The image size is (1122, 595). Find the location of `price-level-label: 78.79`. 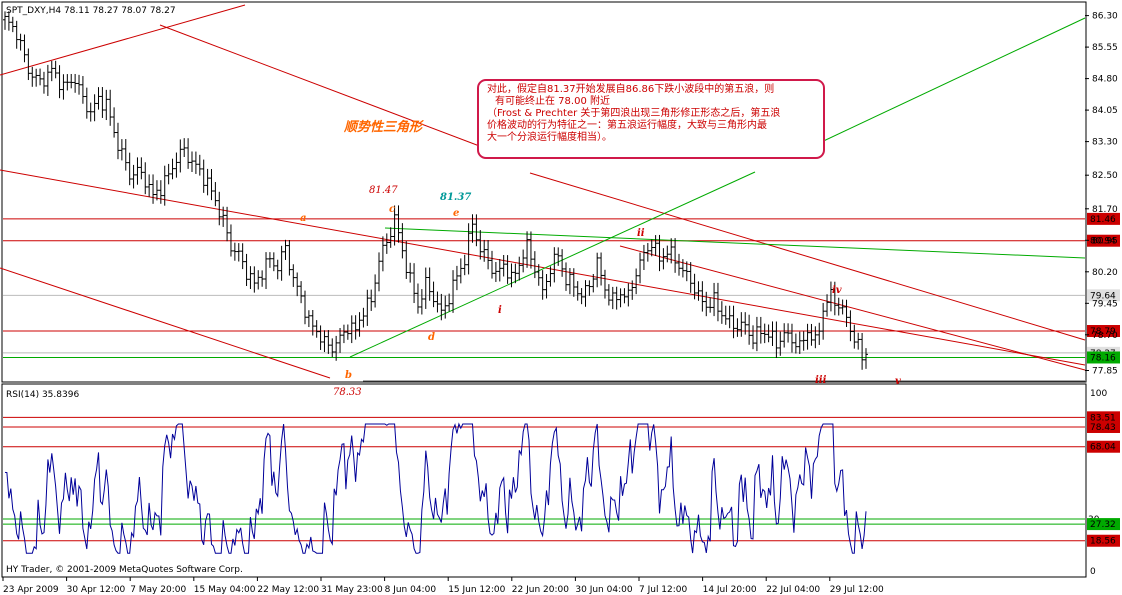

price-level-label: 78.79 is located at coordinates (1103, 332).